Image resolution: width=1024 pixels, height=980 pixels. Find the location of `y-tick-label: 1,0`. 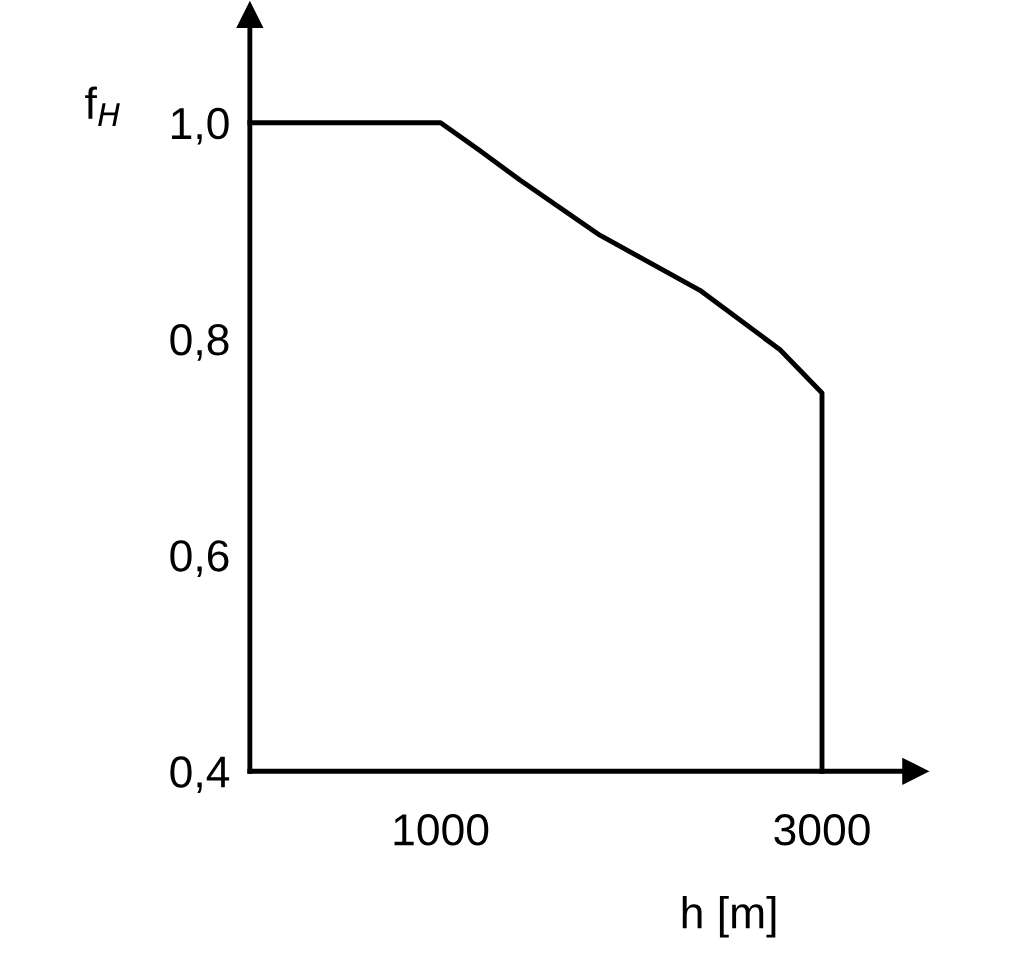

y-tick-label: 1,0 is located at coordinates (200, 126).